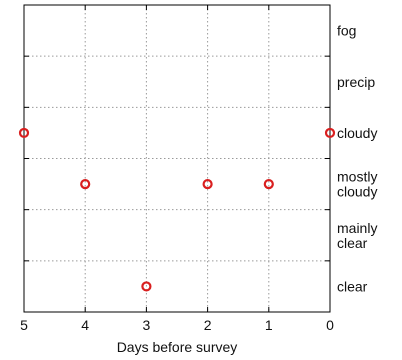 Image resolution: width=402 pixels, height=360 pixels. What do you see at coordinates (177, 347) in the screenshot?
I see `x-axis-label: Days before survey` at bounding box center [177, 347].